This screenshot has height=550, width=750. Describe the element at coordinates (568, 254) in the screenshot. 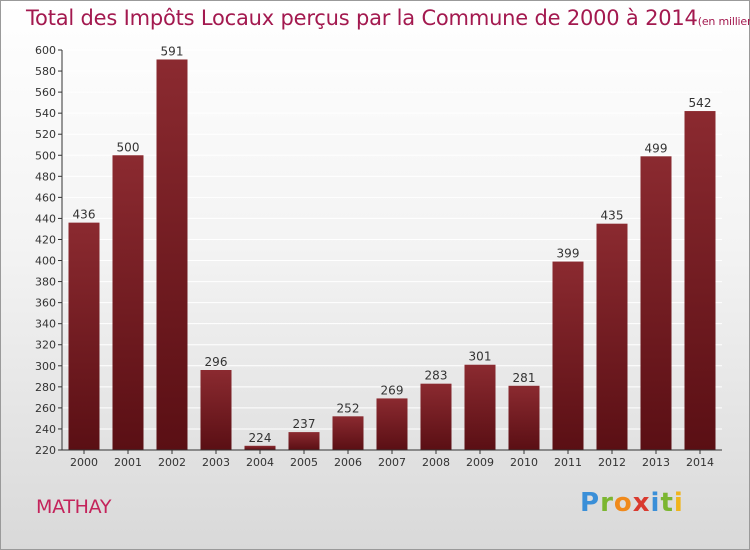

I see `data-label: 399` at that location.